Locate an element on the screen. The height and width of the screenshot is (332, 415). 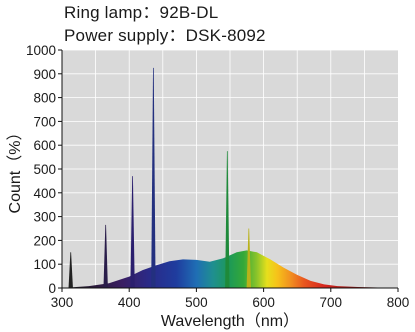
y-axis-title: Count（%） is located at coordinates (15, 169).